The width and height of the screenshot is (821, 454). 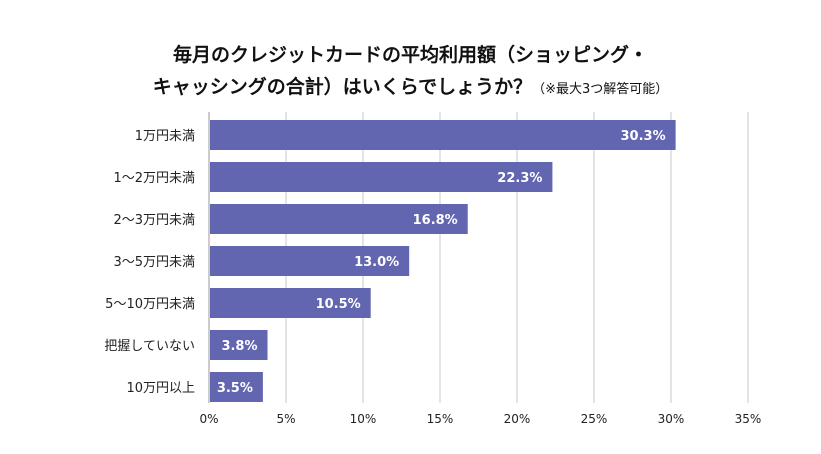 What do you see at coordinates (149, 346) in the screenshot?
I see `category-label: 把握していない` at bounding box center [149, 346].